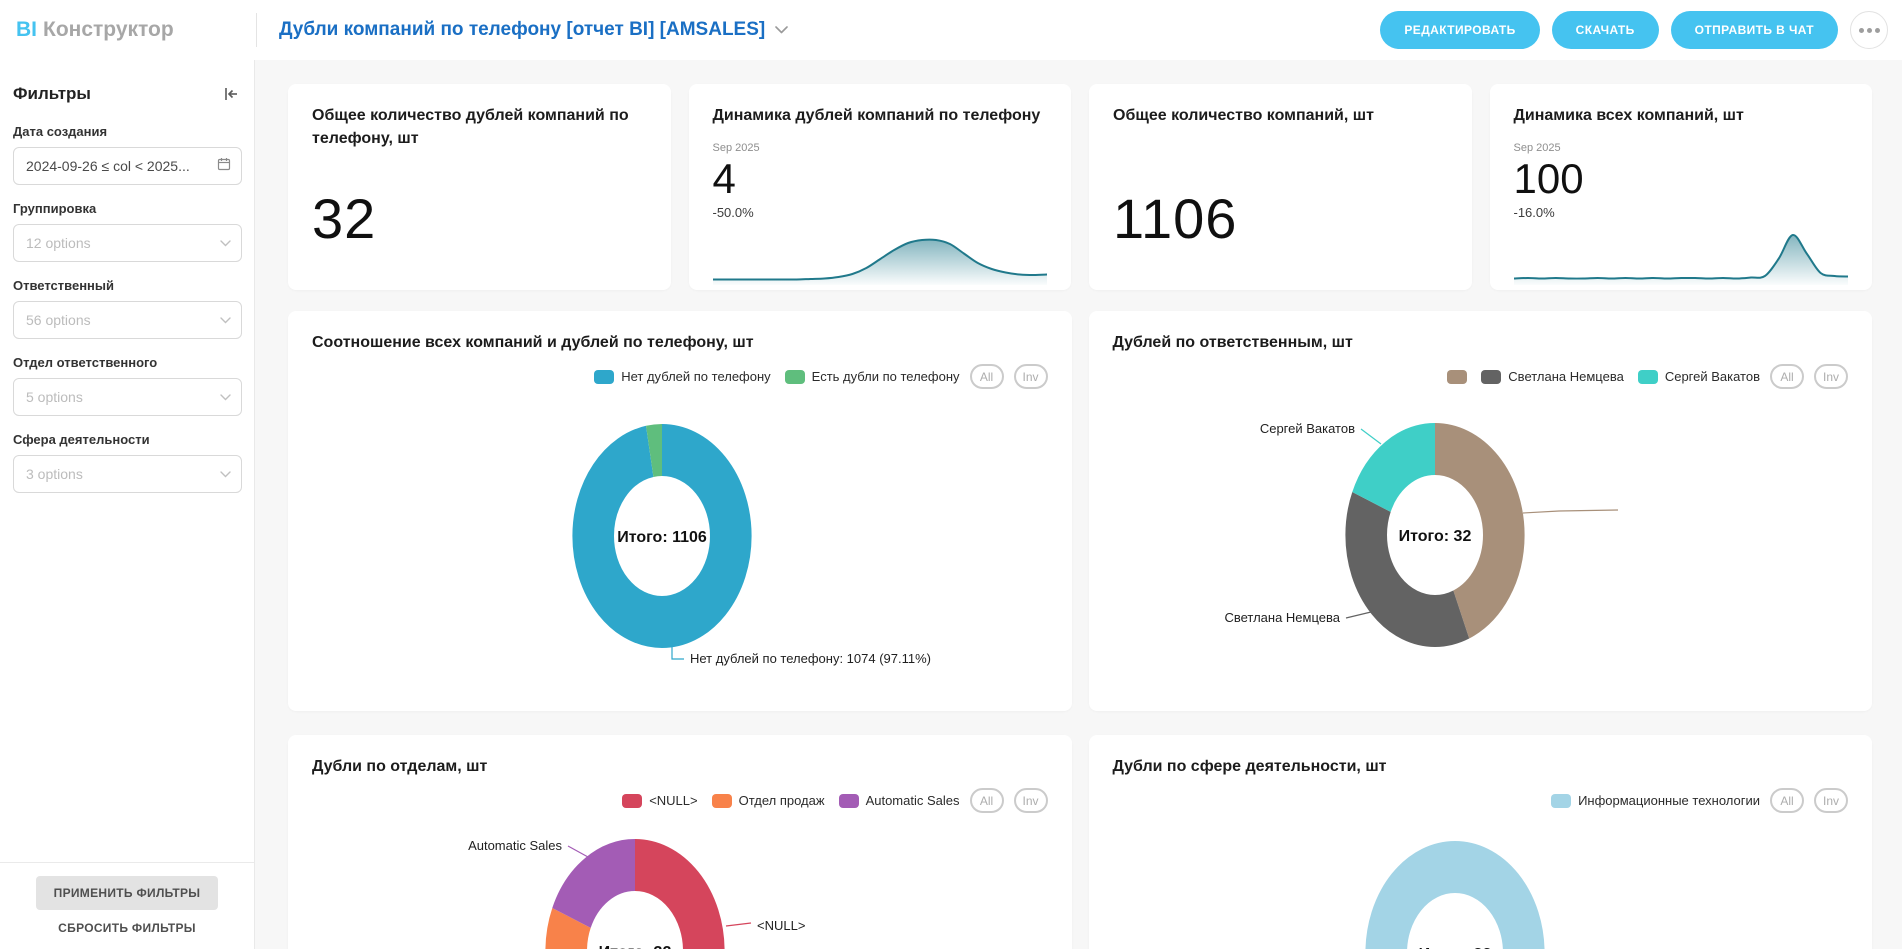 The width and height of the screenshot is (1902, 949). What do you see at coordinates (344, 218) in the screenshot?
I see `kpi-value: 32` at bounding box center [344, 218].